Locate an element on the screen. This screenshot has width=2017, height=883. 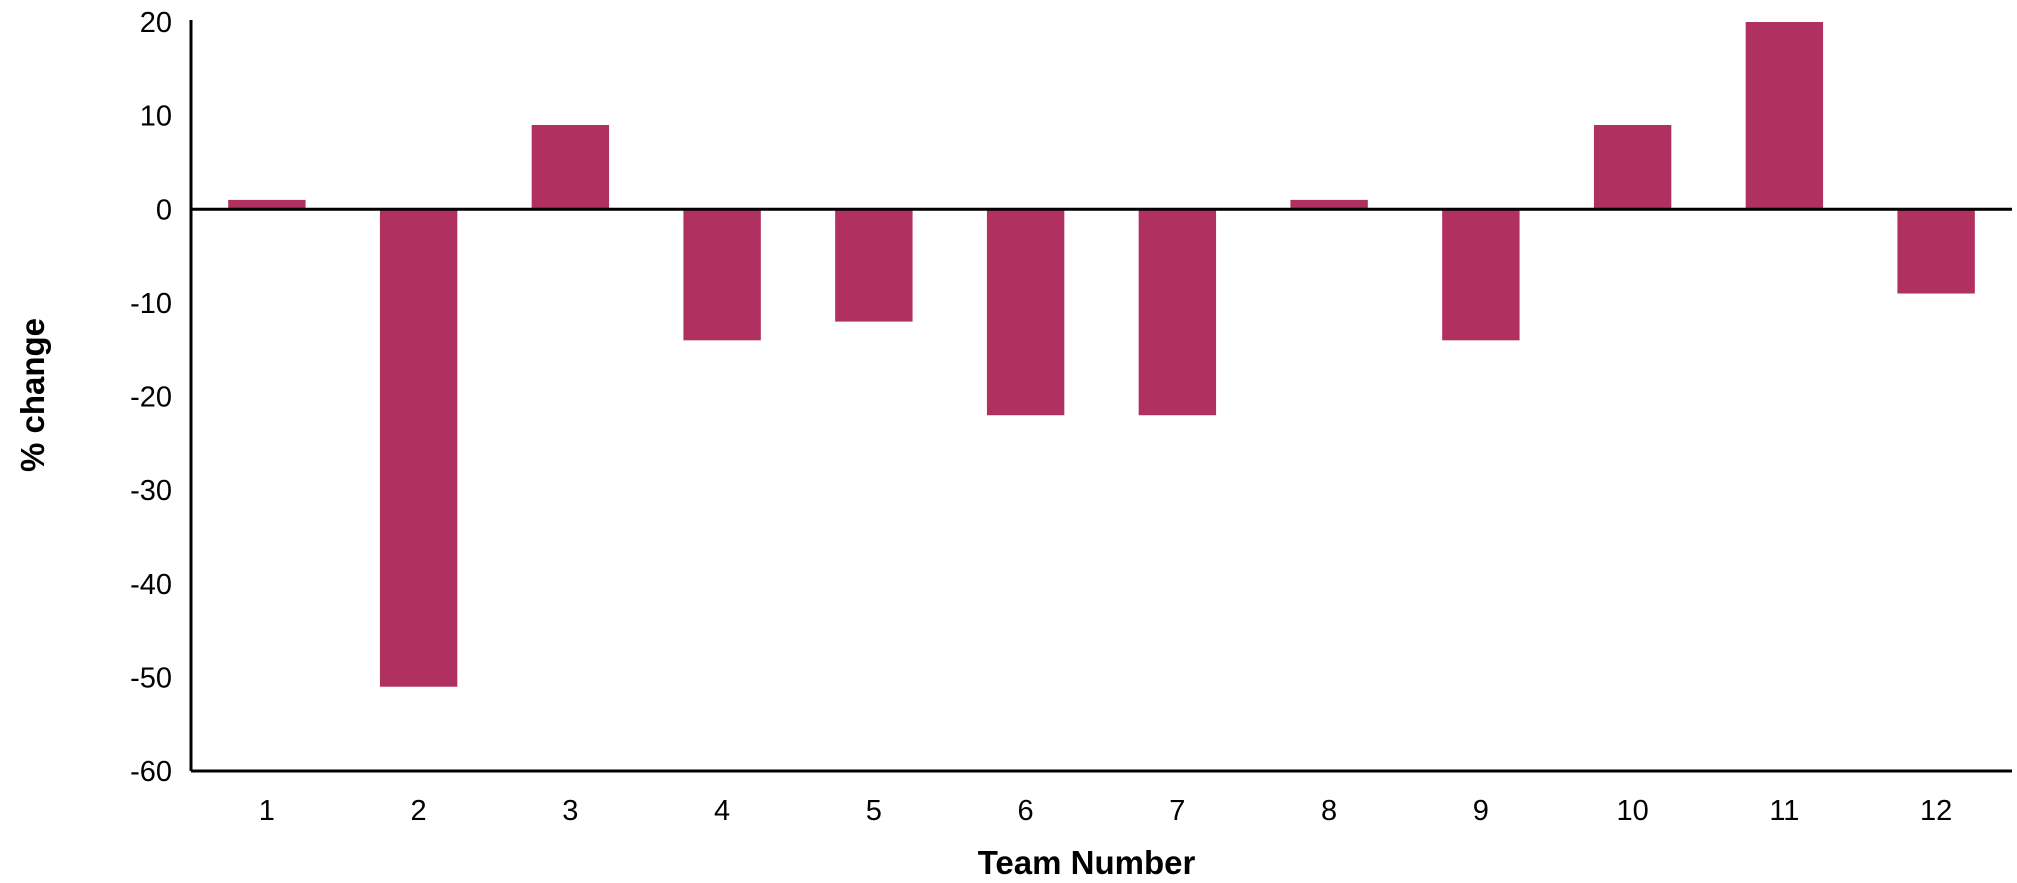
y-tick-label: -30 is located at coordinates (151, 491).